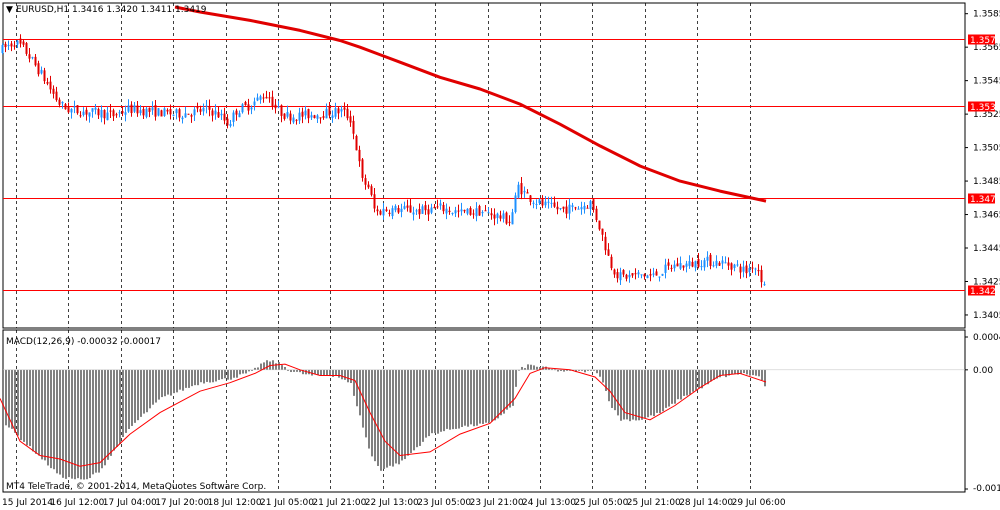  Describe the element at coordinates (985, 108) in the screenshot. I see `level-price-label: 1.3530` at that location.